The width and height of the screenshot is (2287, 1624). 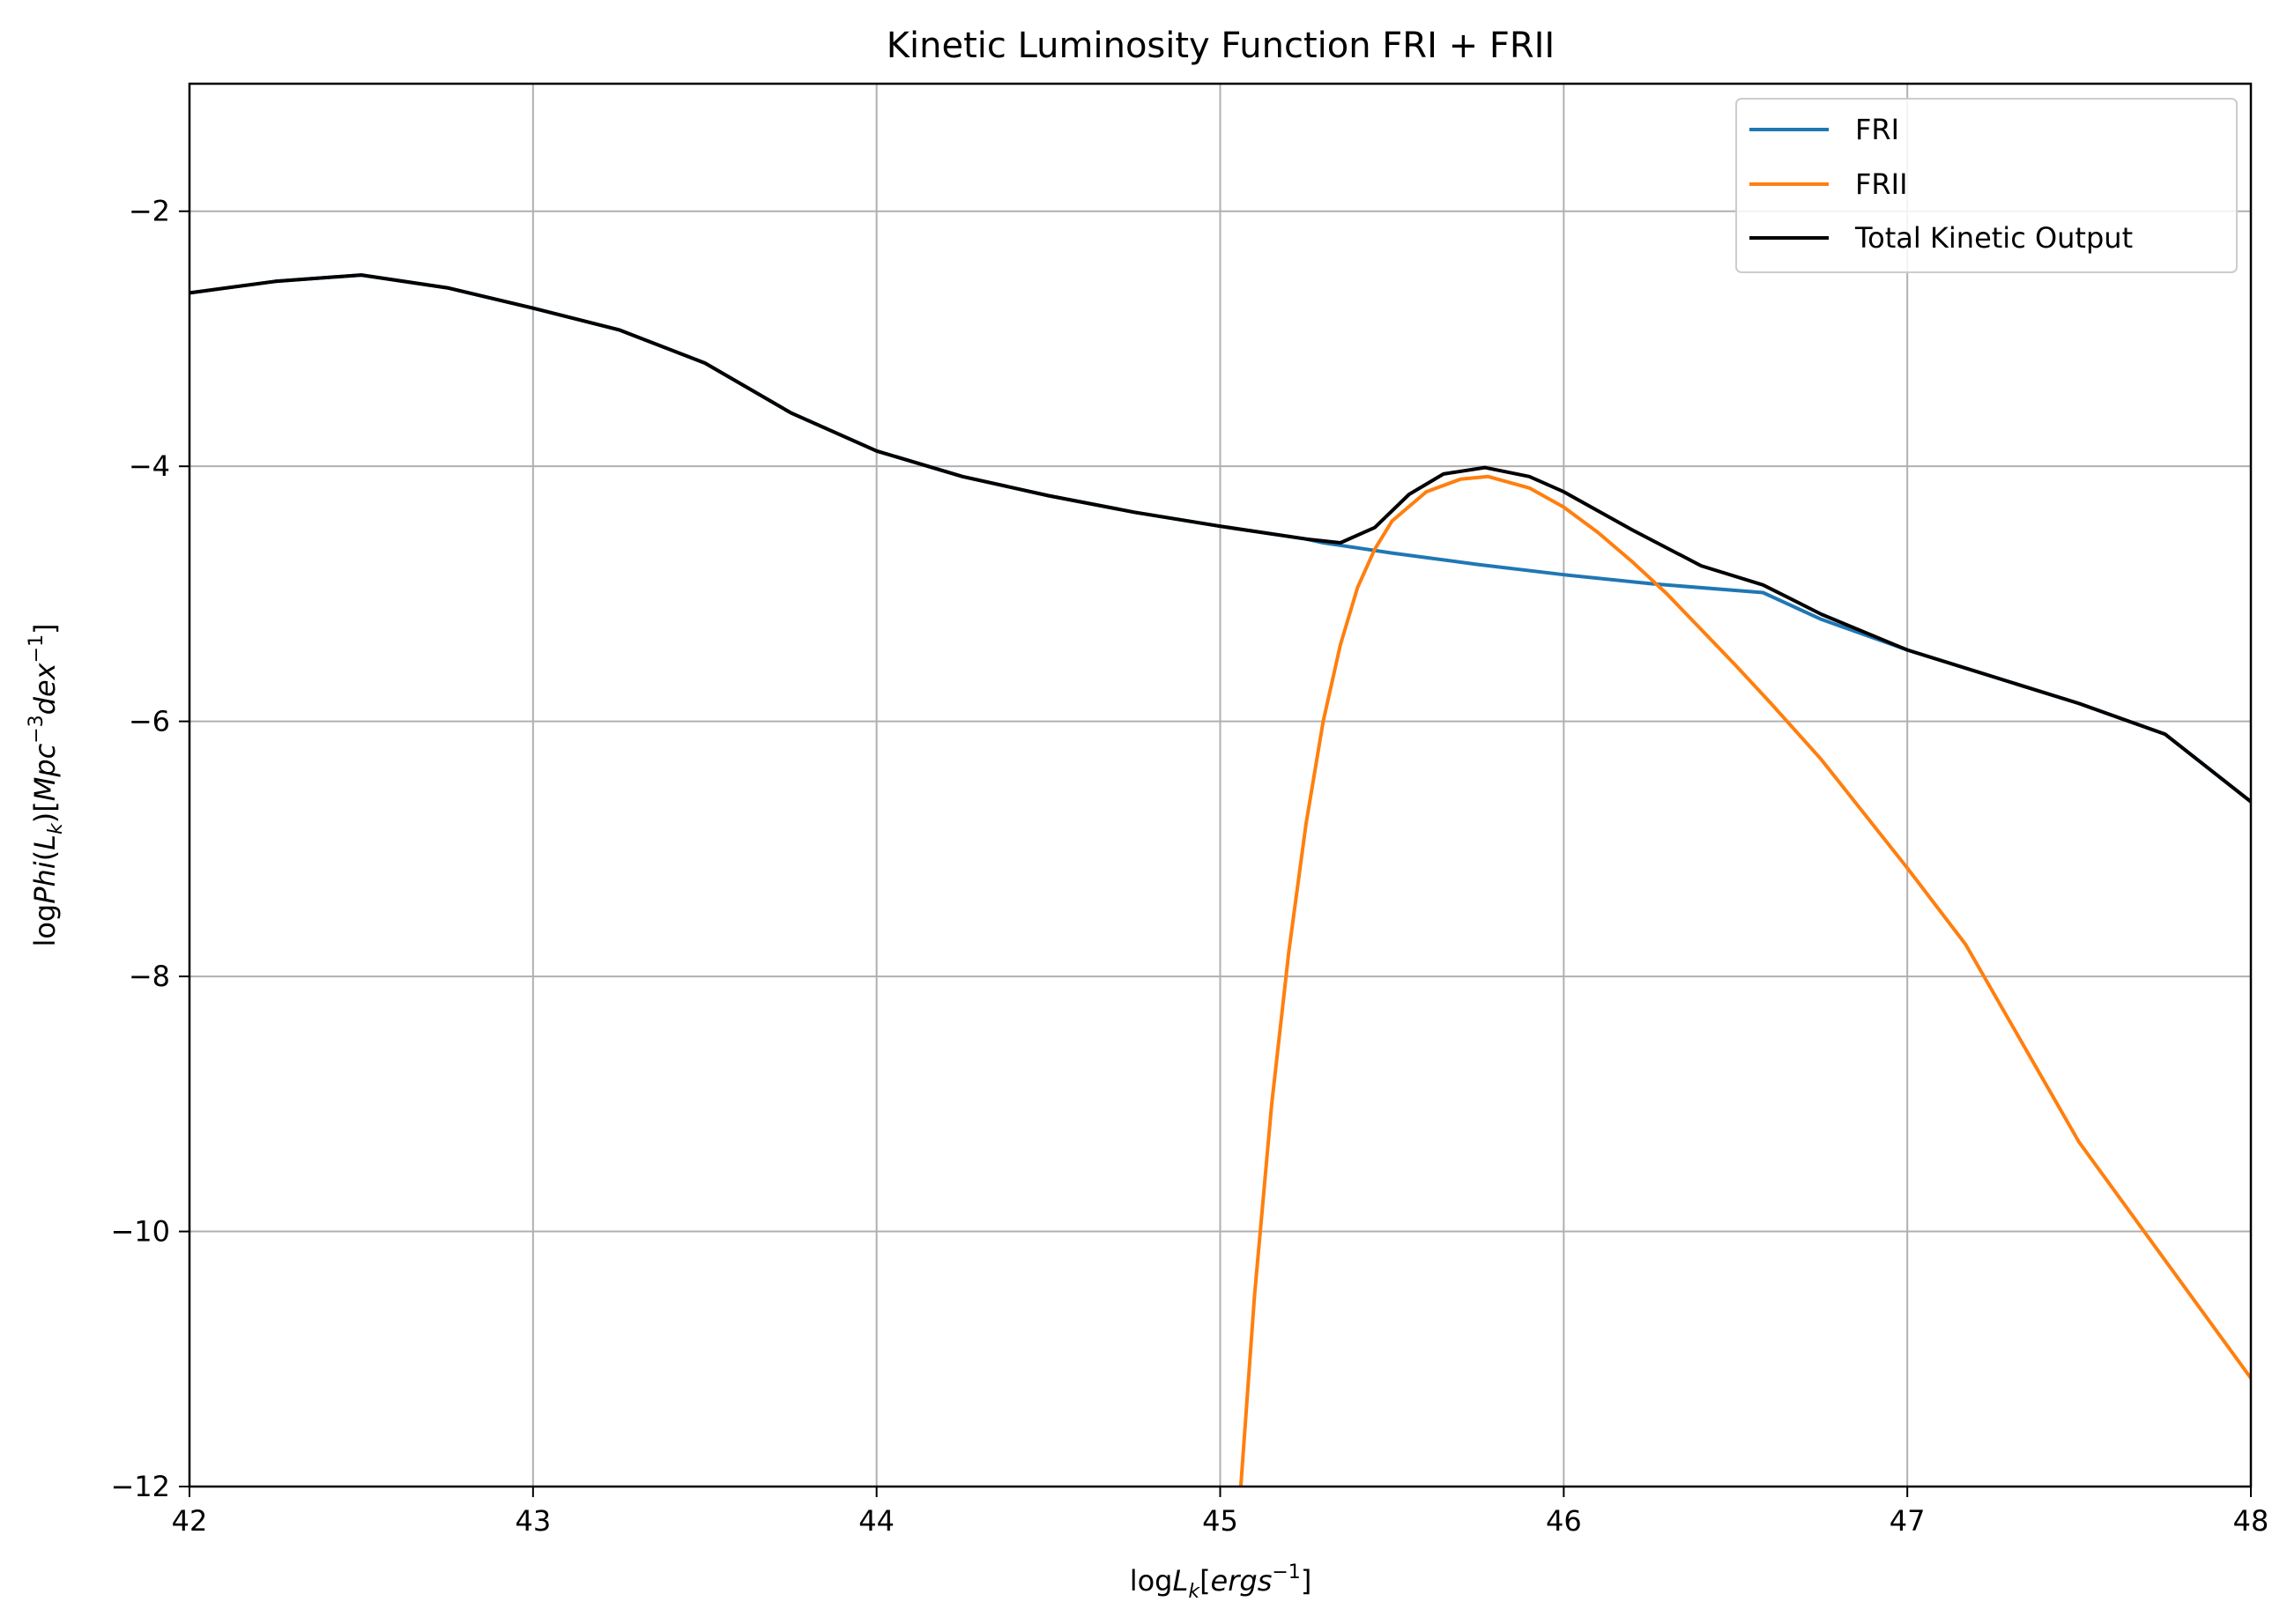 I want to click on legend-label-frii: FRII, so click(x=1882, y=184).